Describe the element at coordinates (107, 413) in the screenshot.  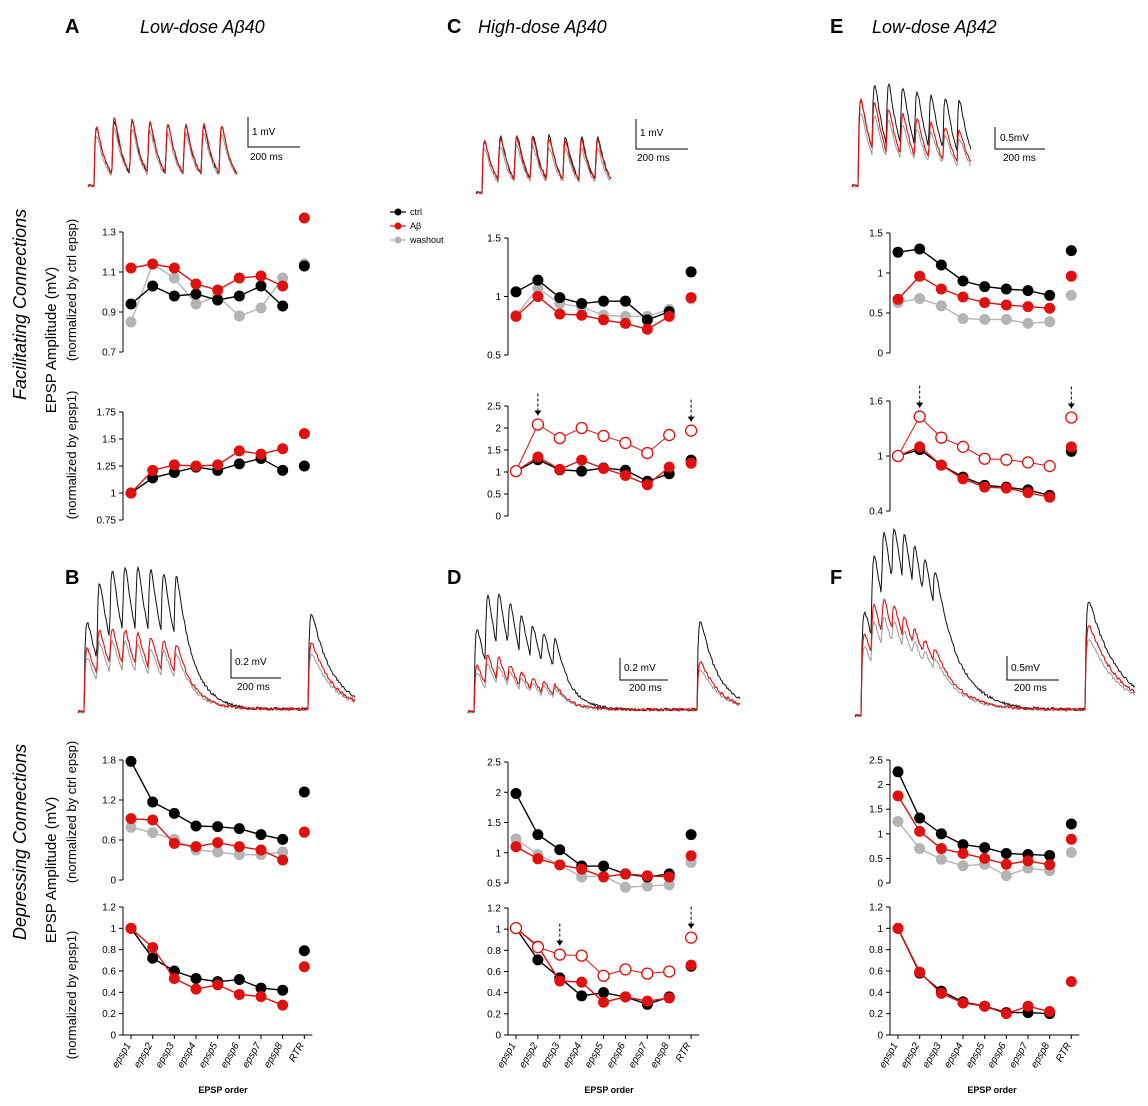
I see `y-tick-label: 1.75` at that location.